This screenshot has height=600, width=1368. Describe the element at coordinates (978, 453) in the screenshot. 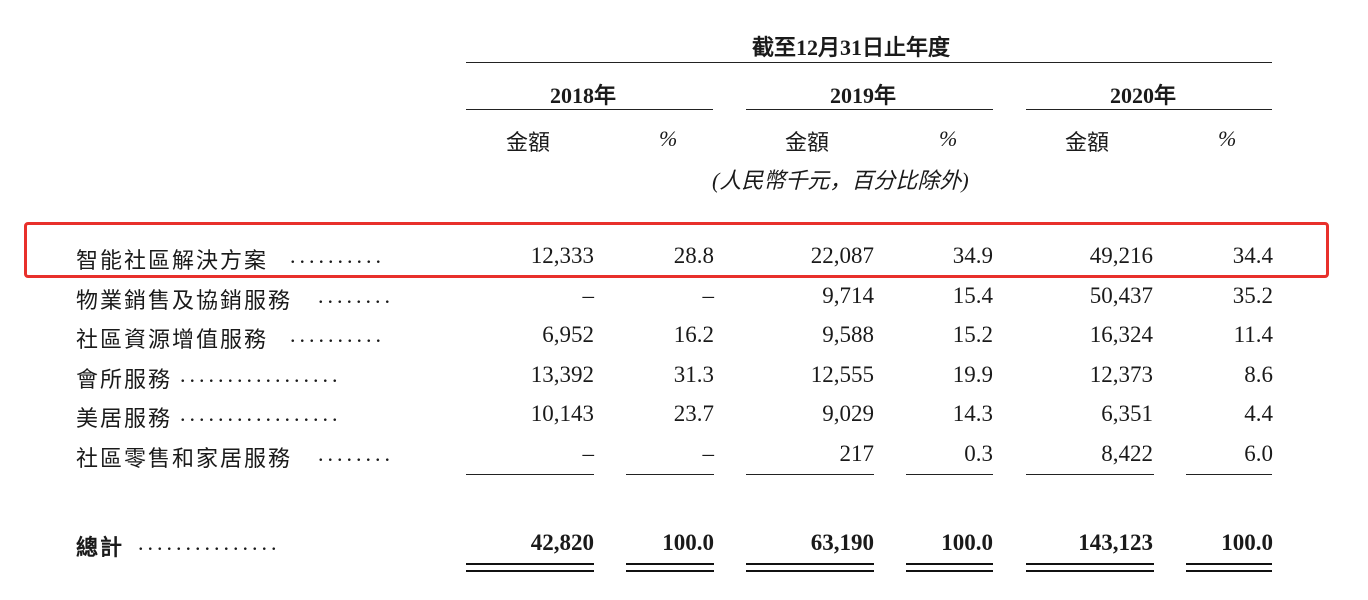

I see `cell-2019-percent: 0.3` at that location.